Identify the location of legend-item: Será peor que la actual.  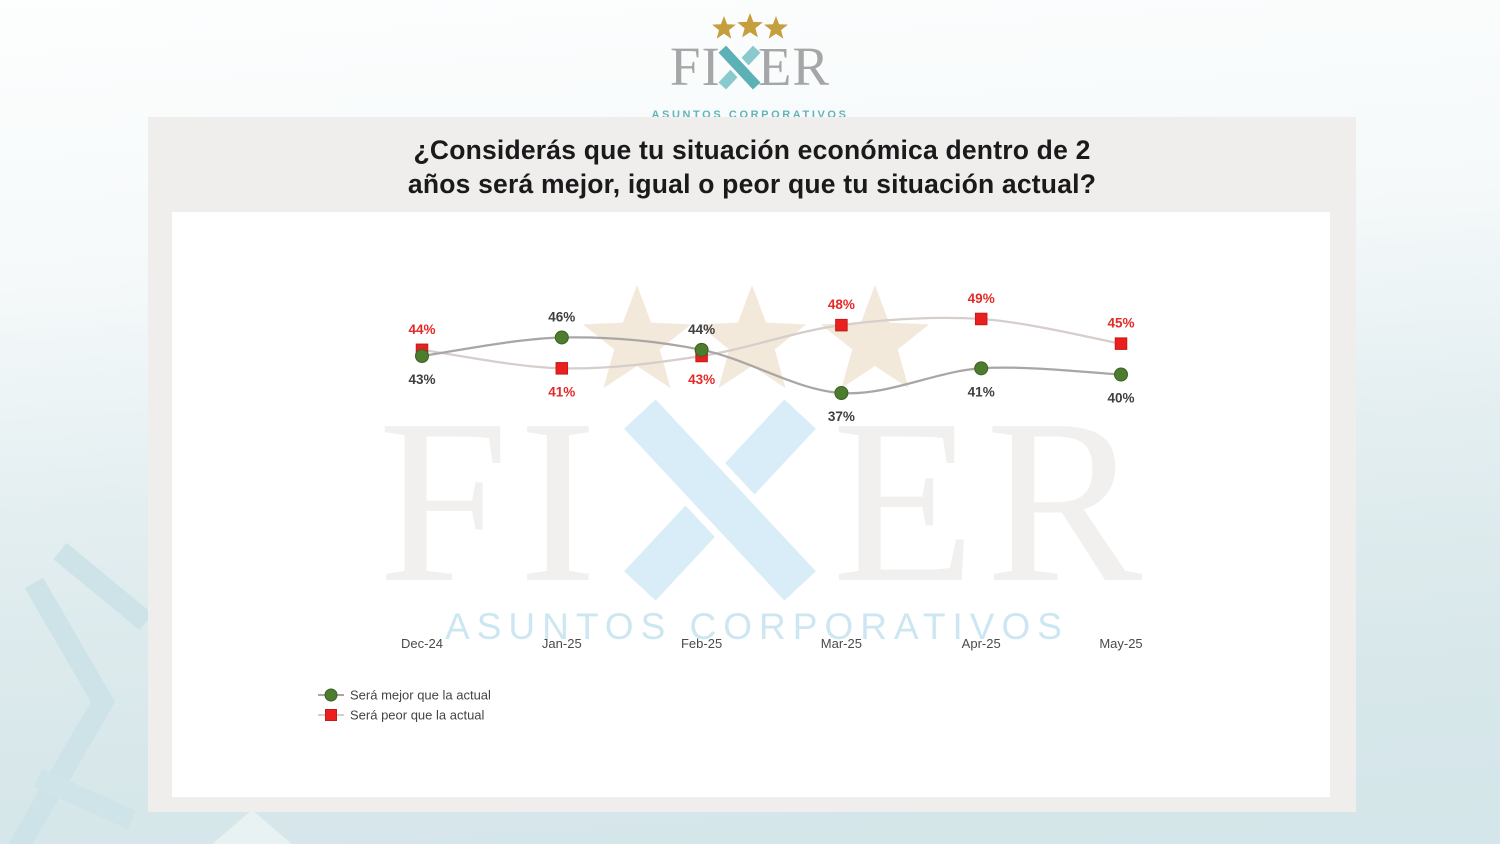
(401, 715).